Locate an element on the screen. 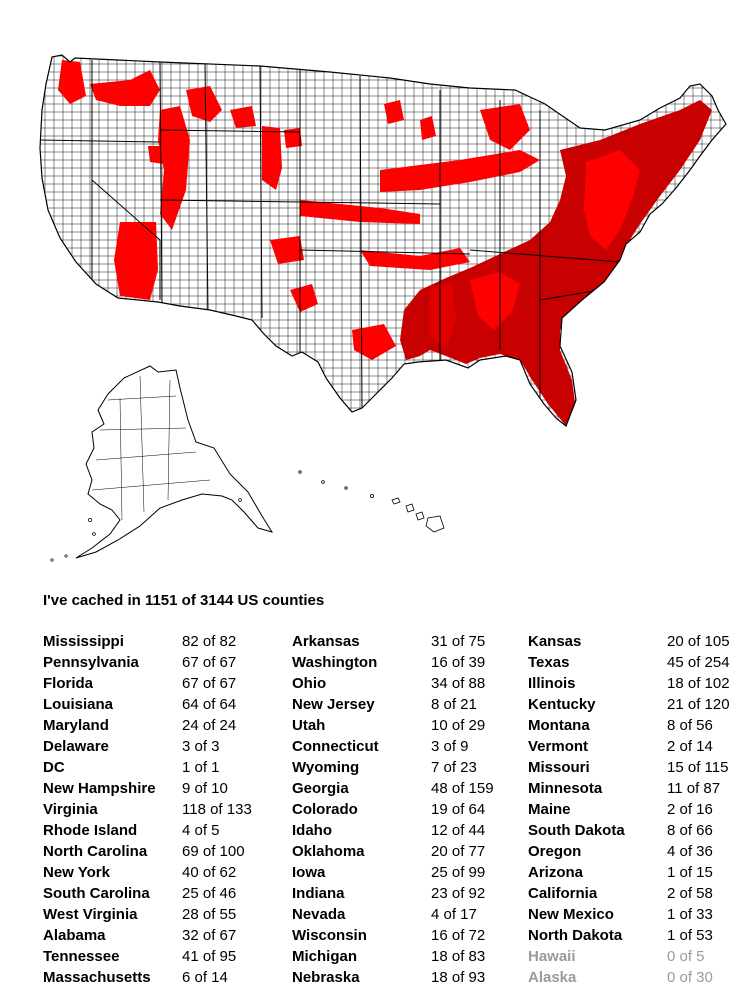 This screenshot has height=1000, width=750. state-name: Alaska is located at coordinates (552, 977).